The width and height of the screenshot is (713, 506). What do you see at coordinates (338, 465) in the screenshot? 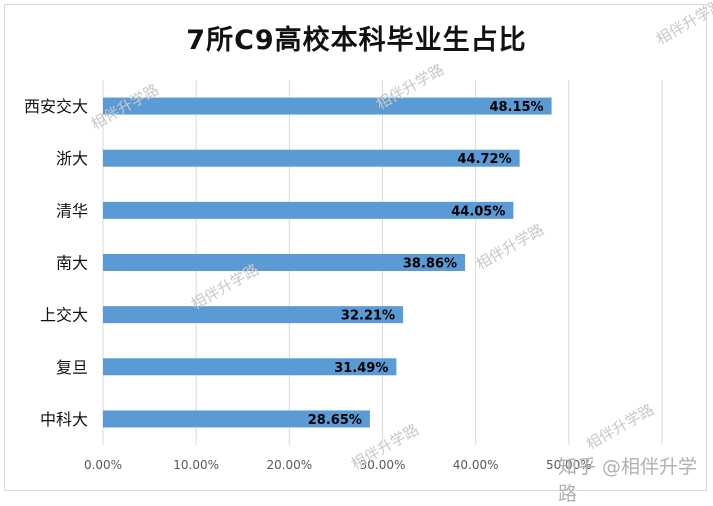
I see `tick-labels: 0.00% 10.00% 20.00% 30.00% 40.00% 50.00%` at bounding box center [338, 465].